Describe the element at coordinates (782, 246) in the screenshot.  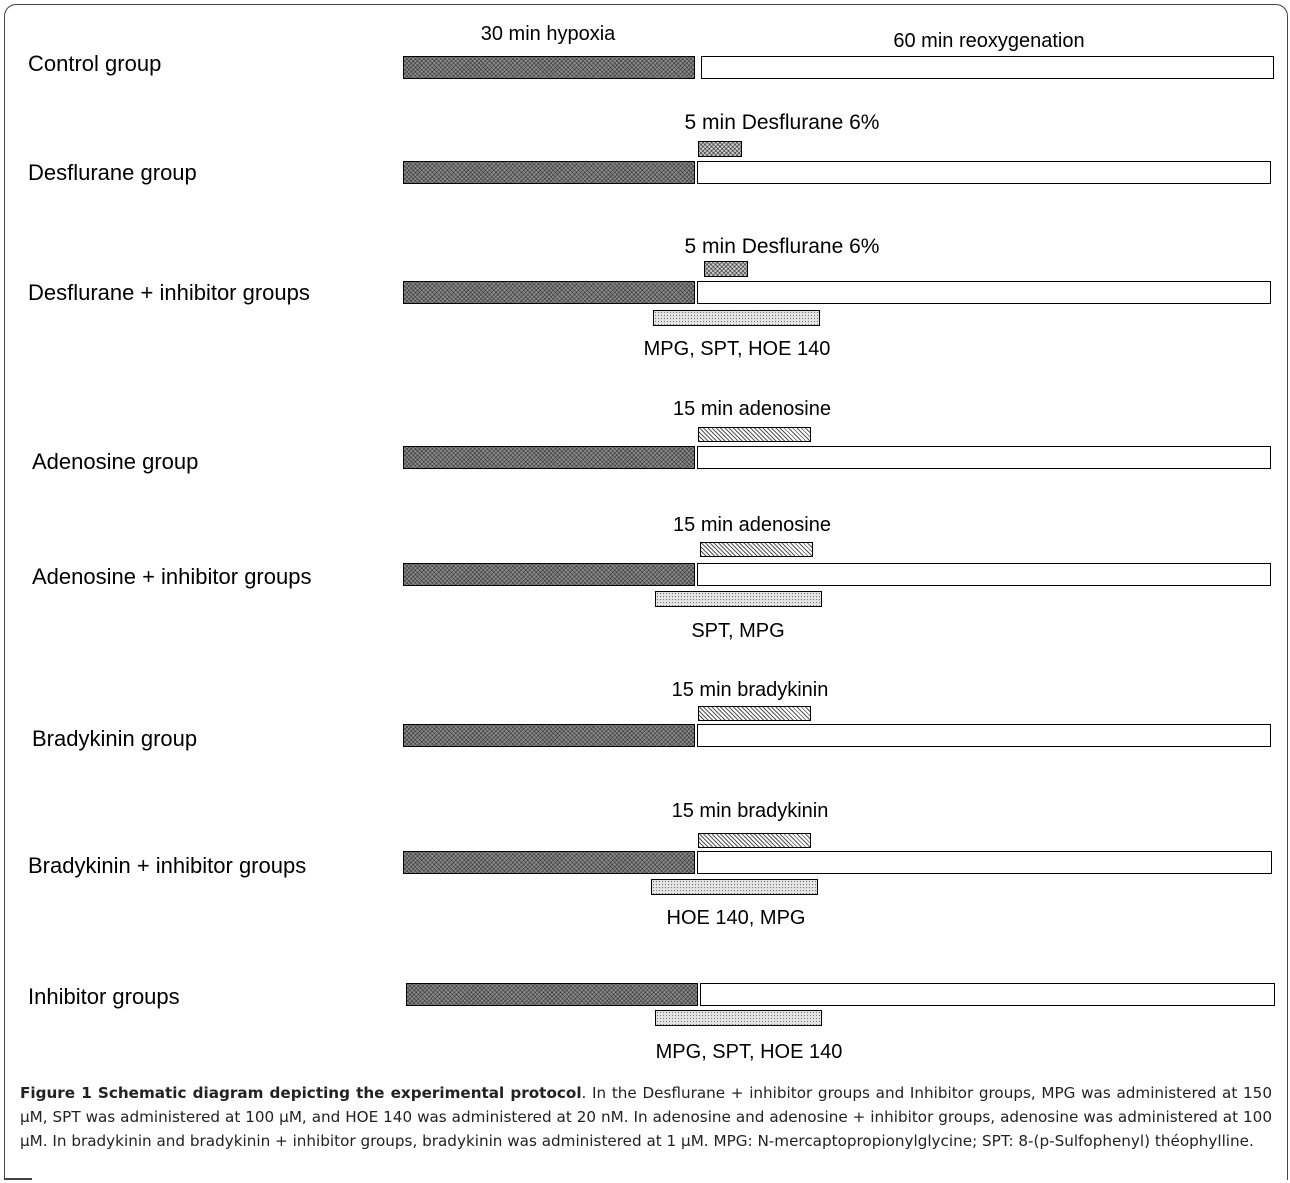
I see `desflurane-inhibitor-agent-label: 5 min Desflurane 6%` at that location.